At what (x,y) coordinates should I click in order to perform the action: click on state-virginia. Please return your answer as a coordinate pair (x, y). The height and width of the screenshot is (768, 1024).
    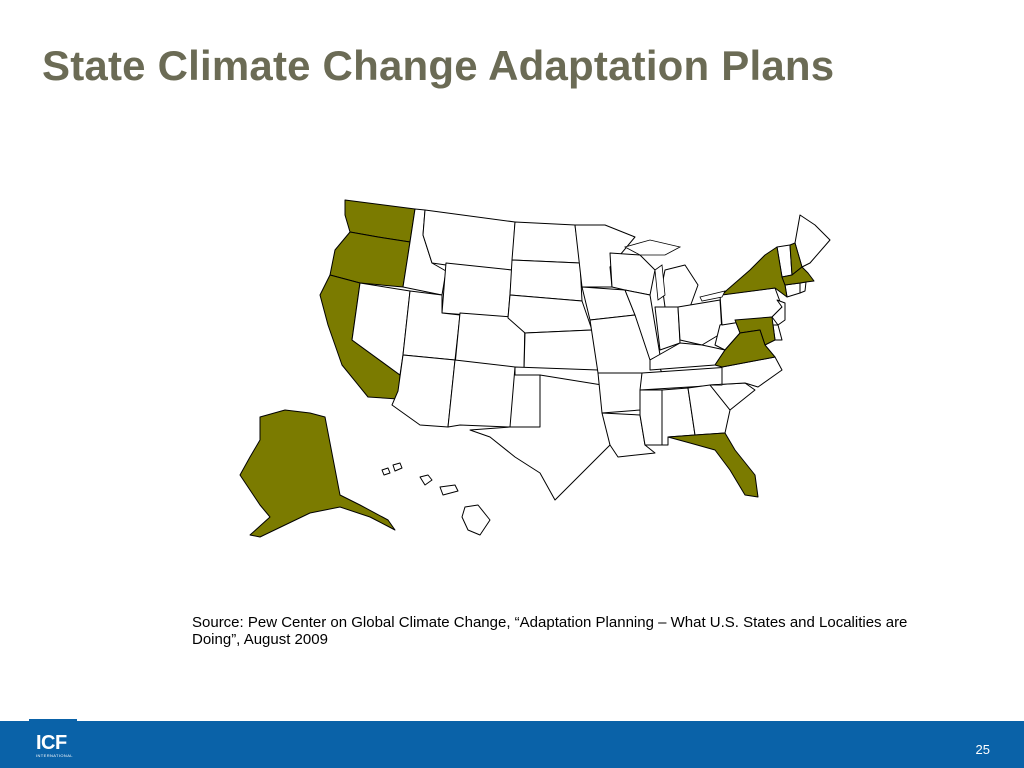
    Looking at the image, I should click on (745, 348).